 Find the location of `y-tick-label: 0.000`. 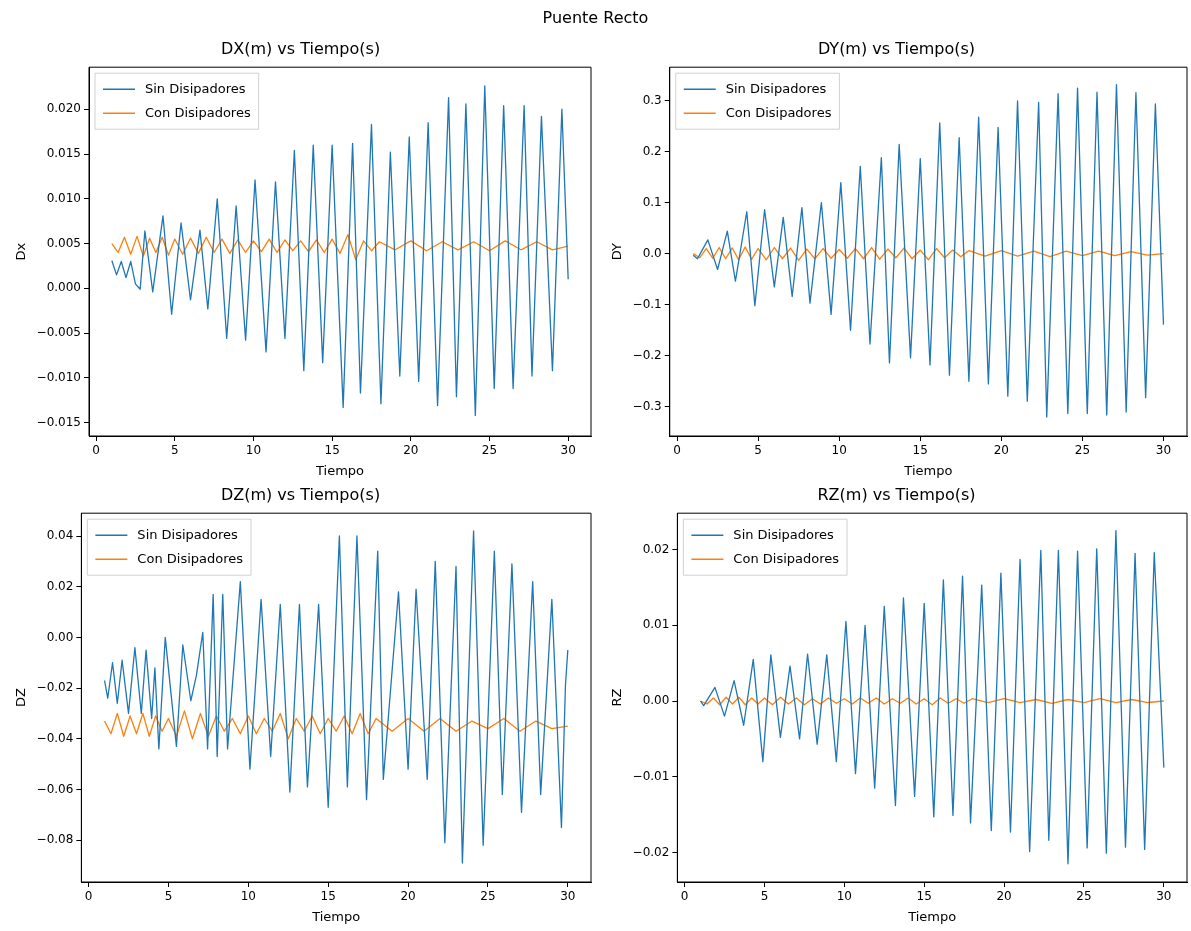

y-tick-label: 0.000 is located at coordinates (64, 287).